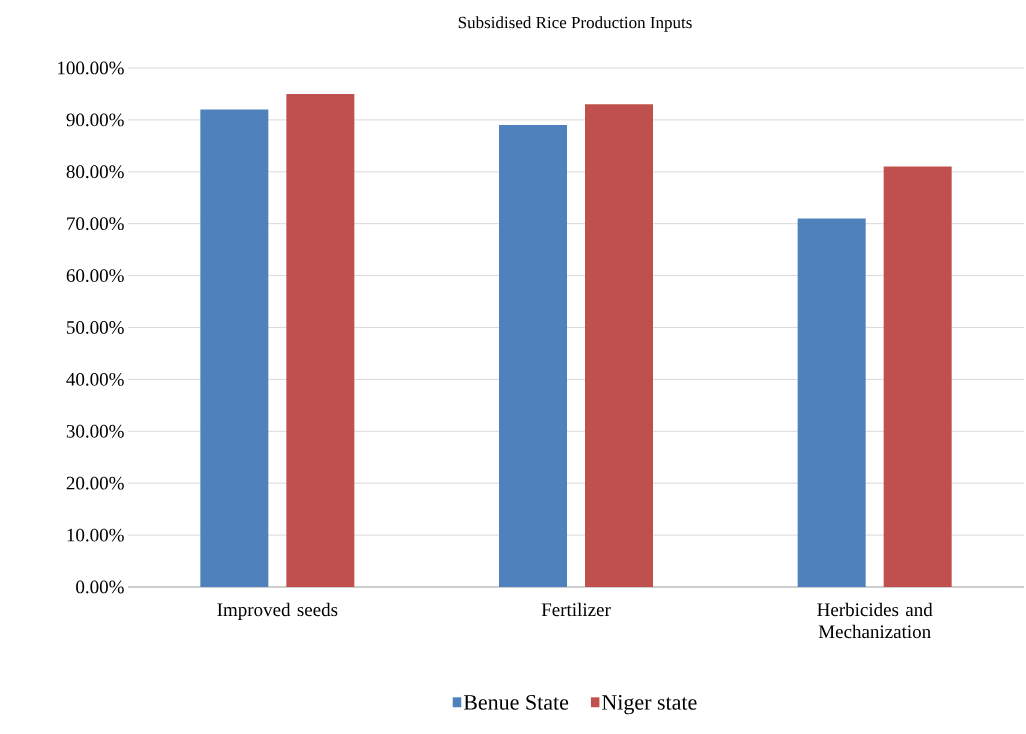 The image size is (1026, 734). Describe the element at coordinates (100, 587) in the screenshot. I see `y-tick-label: 0.00%` at that location.